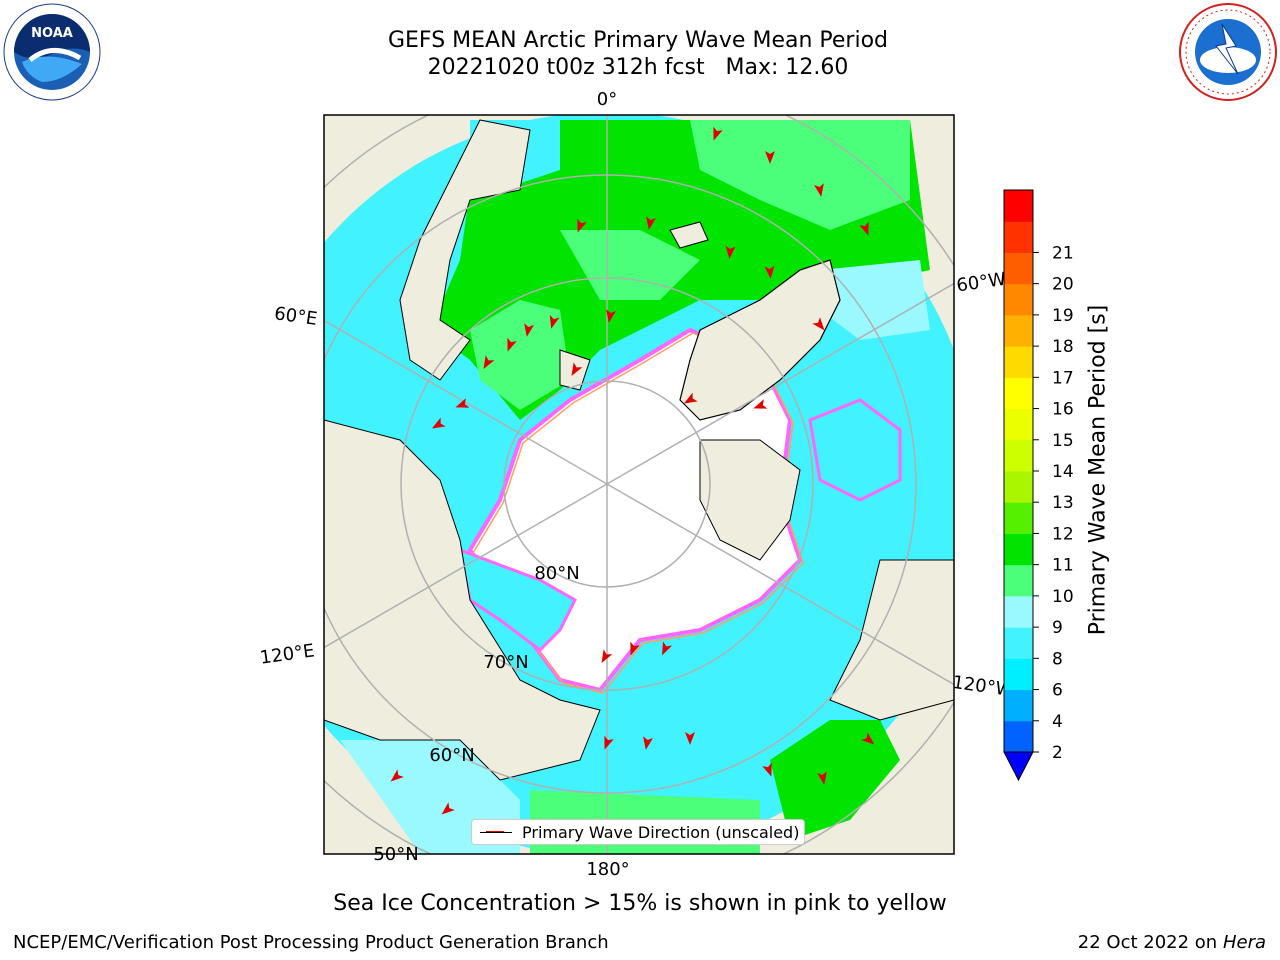  What do you see at coordinates (296, 316) in the screenshot?
I see `label-60E: 60°E` at bounding box center [296, 316].